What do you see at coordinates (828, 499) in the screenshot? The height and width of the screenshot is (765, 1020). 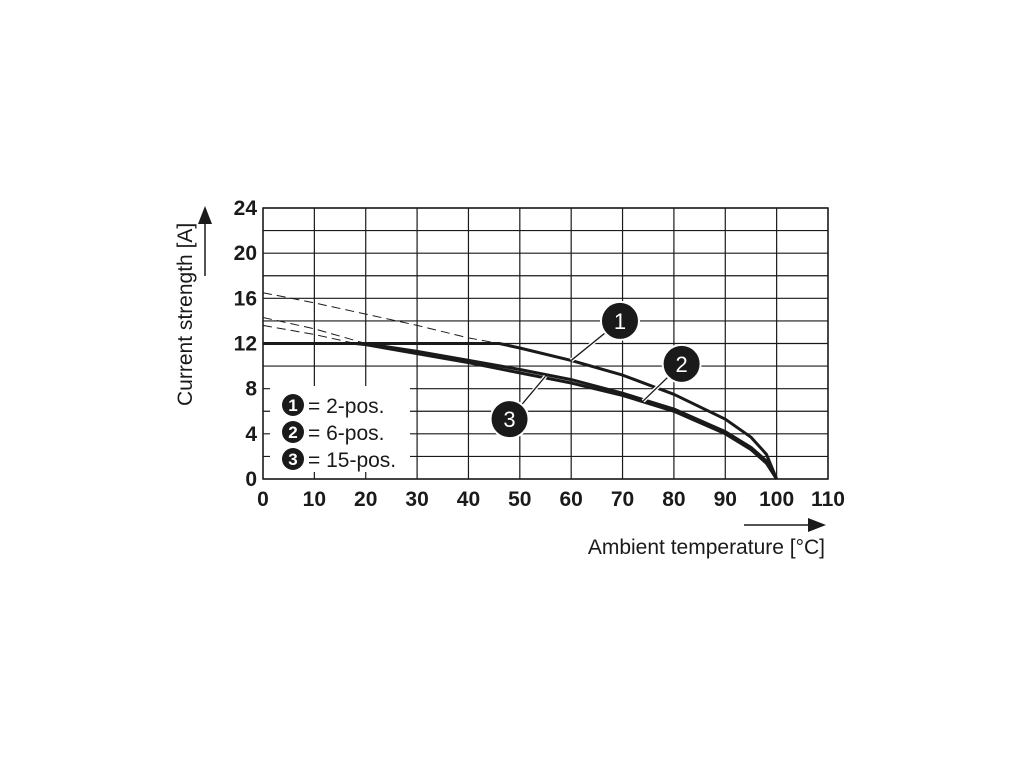 I see `x-tick-label: 110` at bounding box center [828, 499].